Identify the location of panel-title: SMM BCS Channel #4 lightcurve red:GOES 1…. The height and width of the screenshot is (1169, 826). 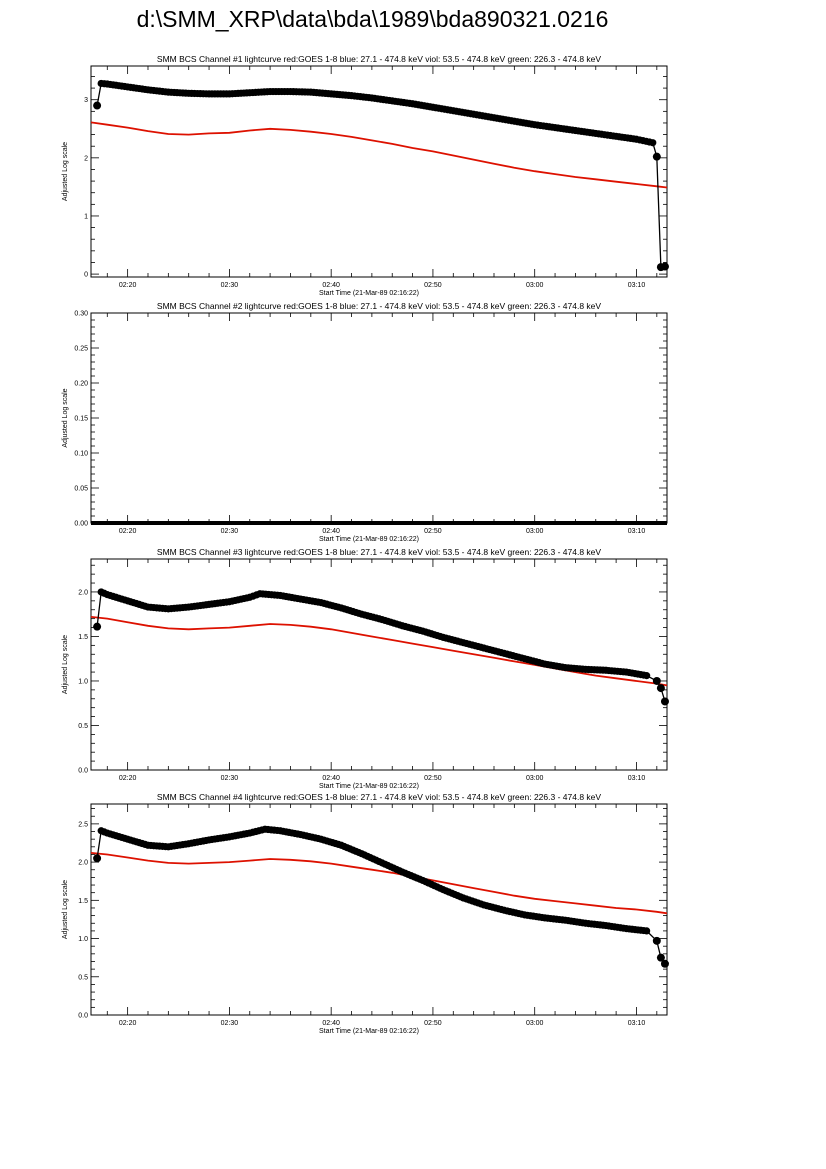
(379, 797).